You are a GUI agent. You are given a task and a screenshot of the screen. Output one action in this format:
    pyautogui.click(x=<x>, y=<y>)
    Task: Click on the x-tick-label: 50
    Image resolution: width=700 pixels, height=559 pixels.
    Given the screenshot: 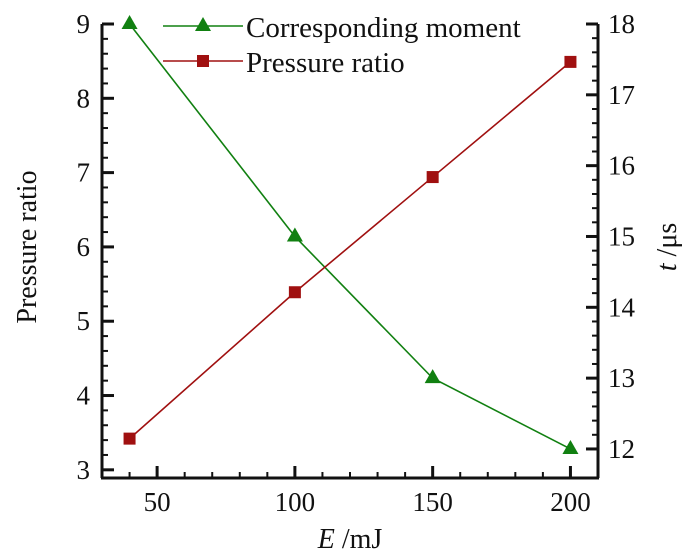 What is the action you would take?
    pyautogui.click(x=157, y=502)
    